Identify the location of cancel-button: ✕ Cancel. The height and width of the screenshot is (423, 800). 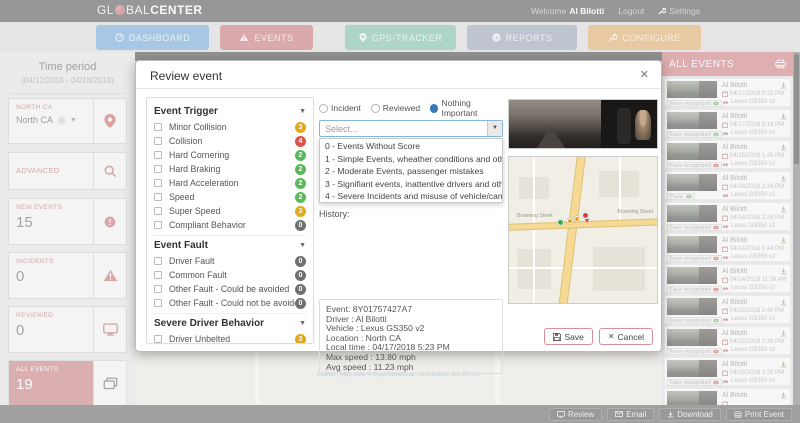
(625, 336).